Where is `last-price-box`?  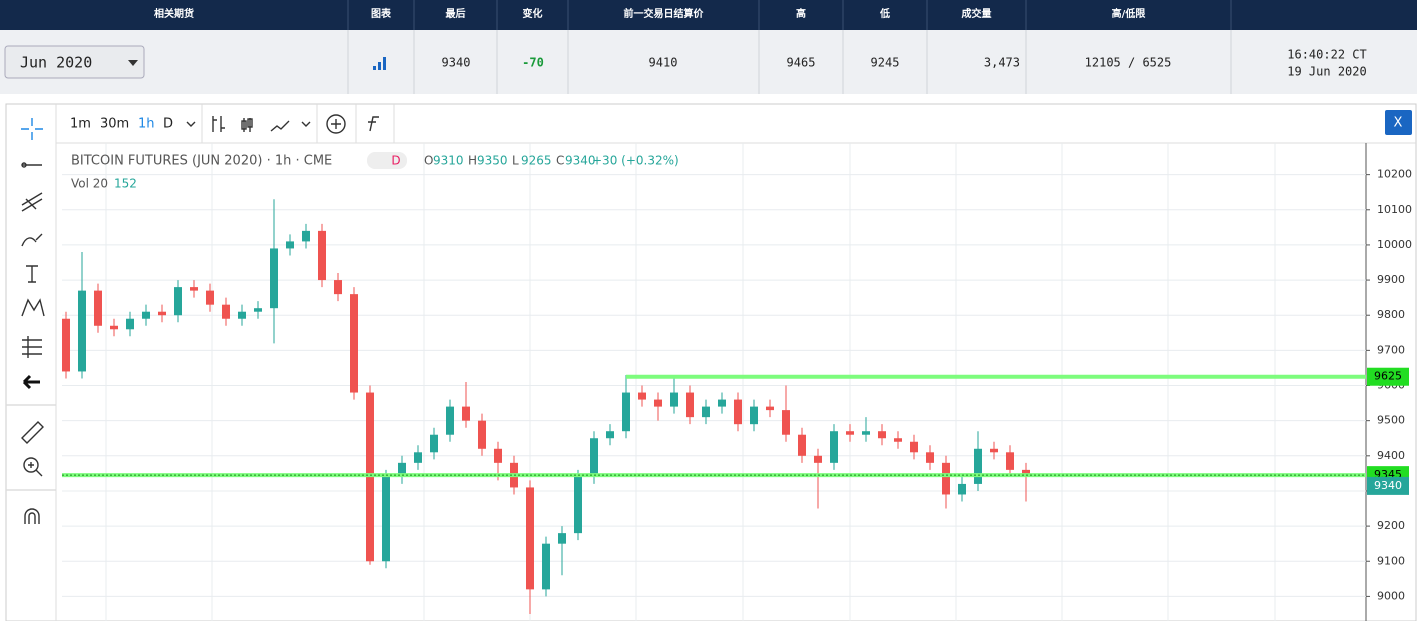 last-price-box is located at coordinates (1388, 485).